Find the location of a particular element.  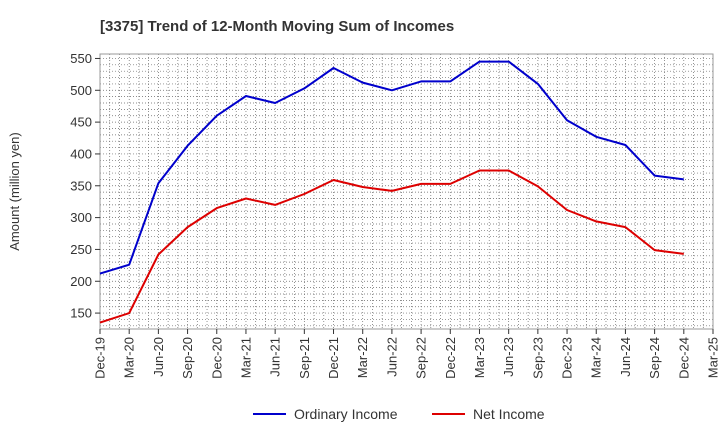

y-tick-label-3: 300 is located at coordinates (81, 217).